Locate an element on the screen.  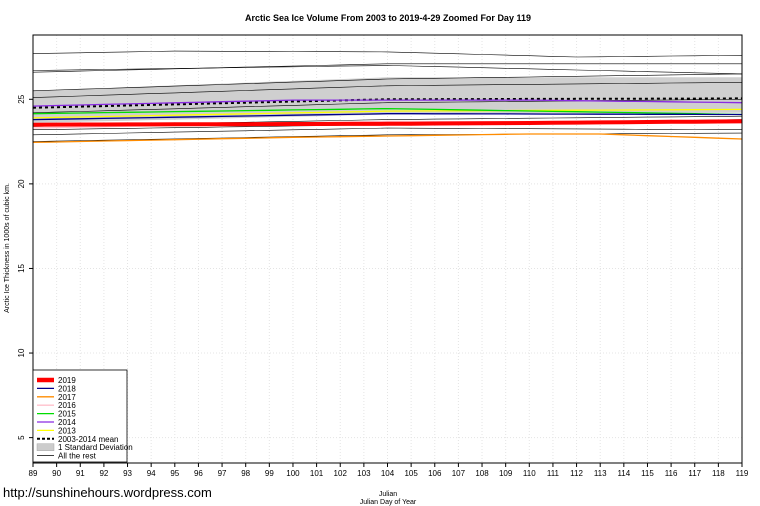
series-lines is located at coordinates (387, 120).